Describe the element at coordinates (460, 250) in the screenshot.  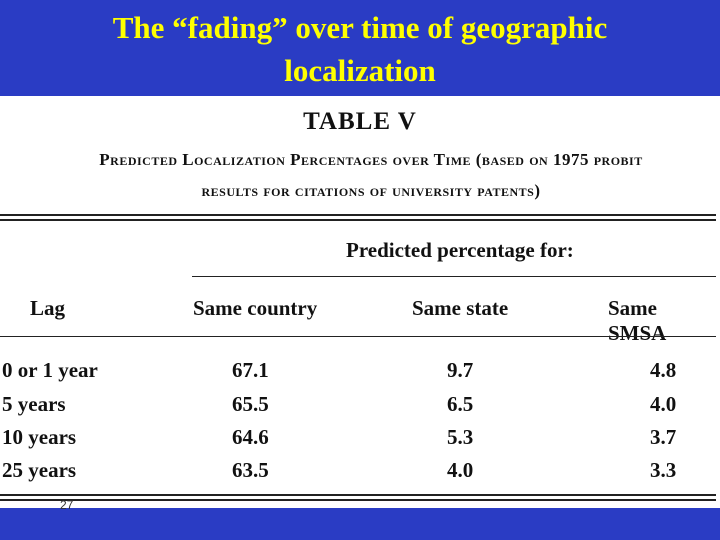
I see `spanner-header: Predicted percentage for:` at that location.